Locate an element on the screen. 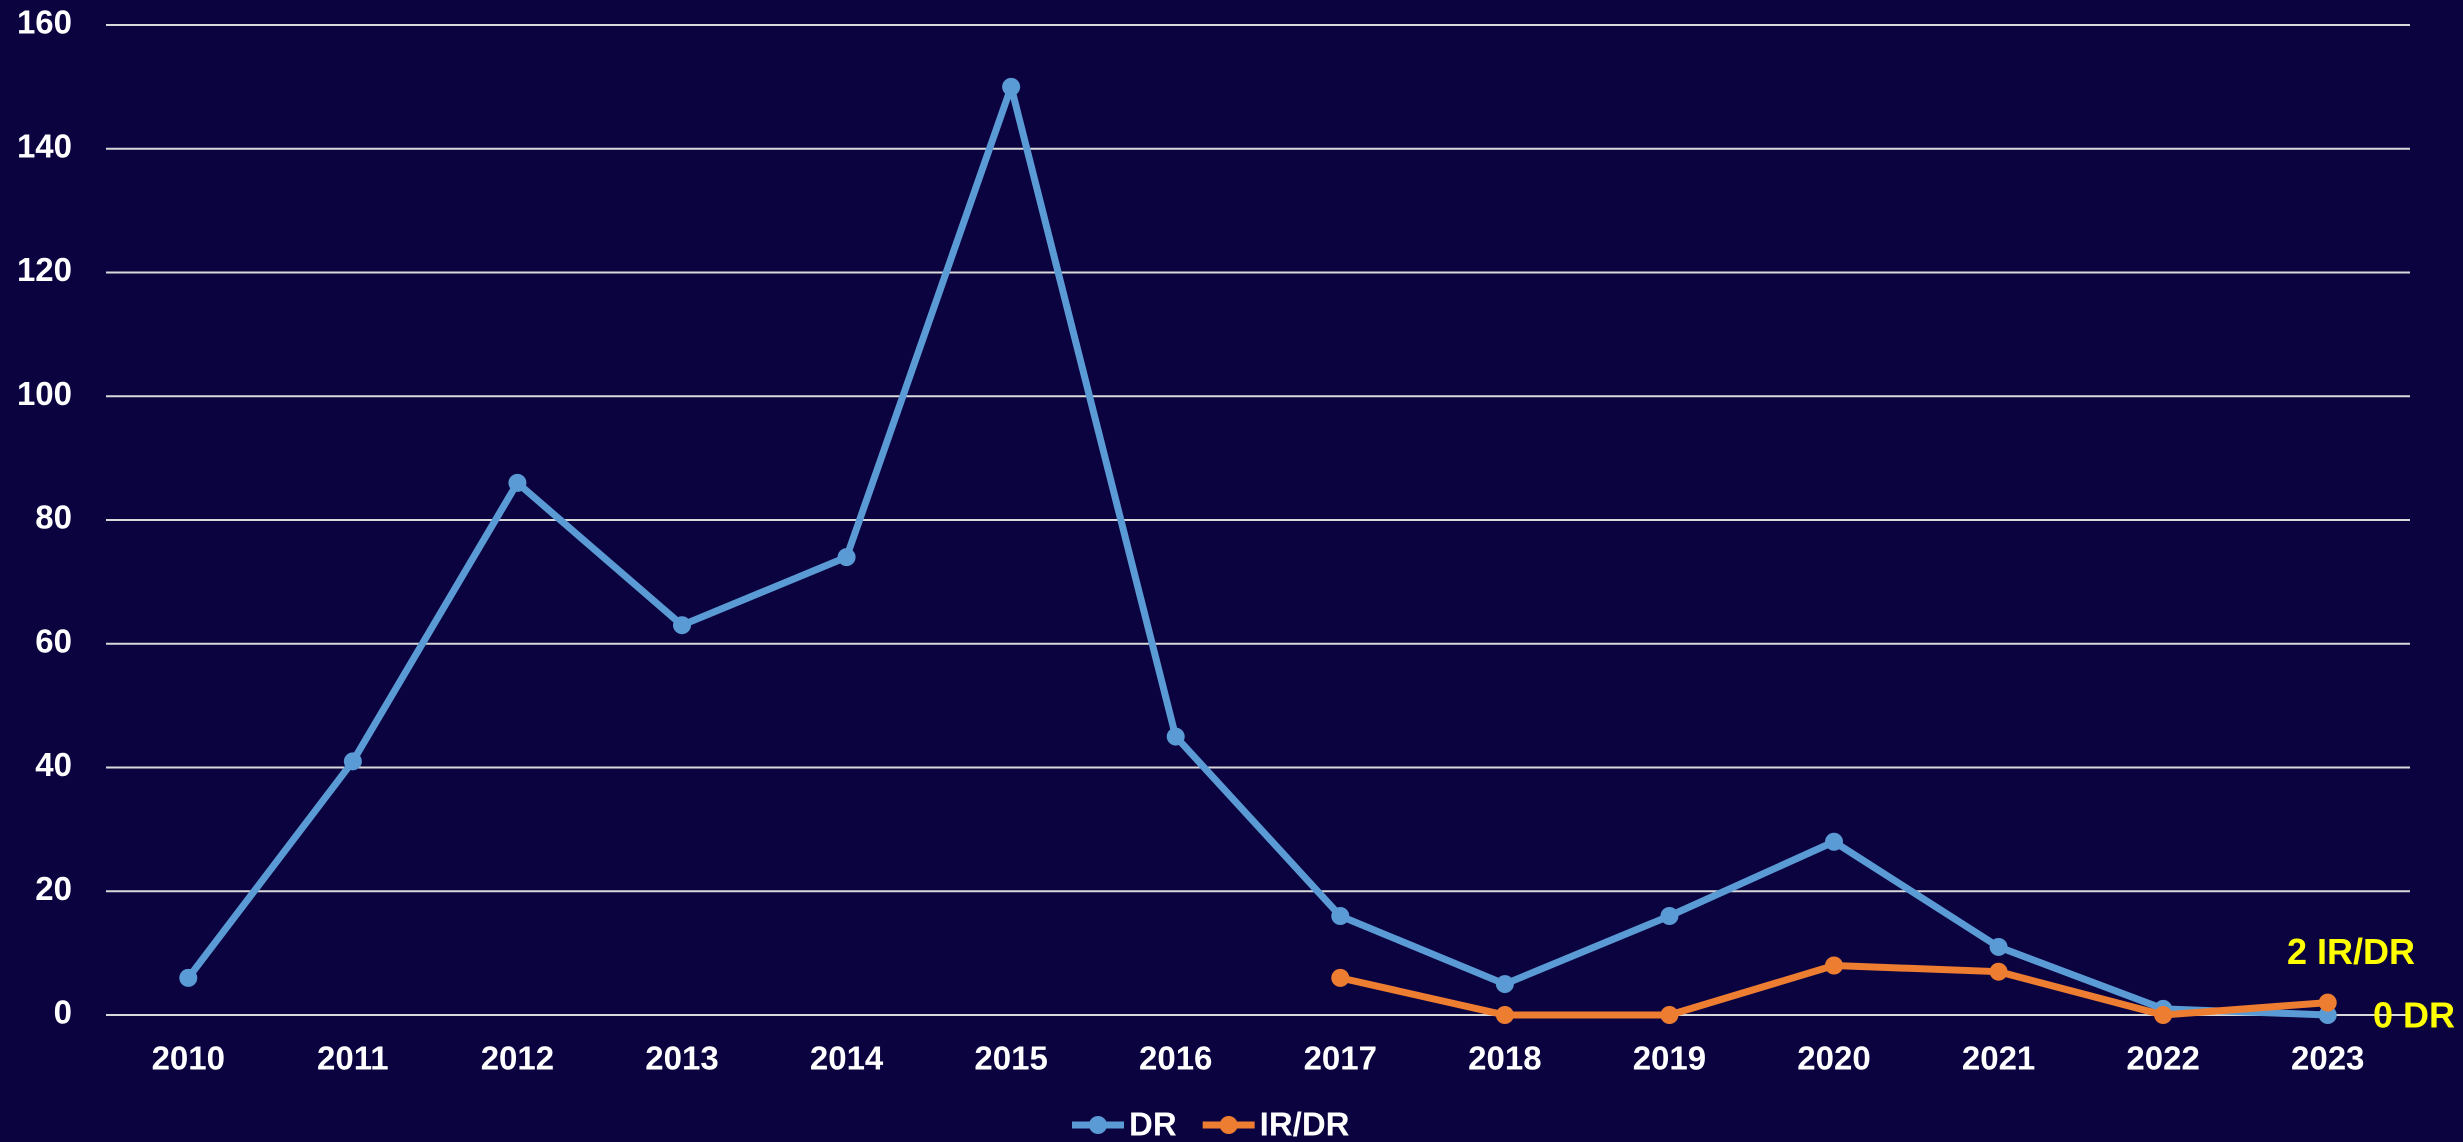  annotation: 2 IR/DR is located at coordinates (2351, 951).